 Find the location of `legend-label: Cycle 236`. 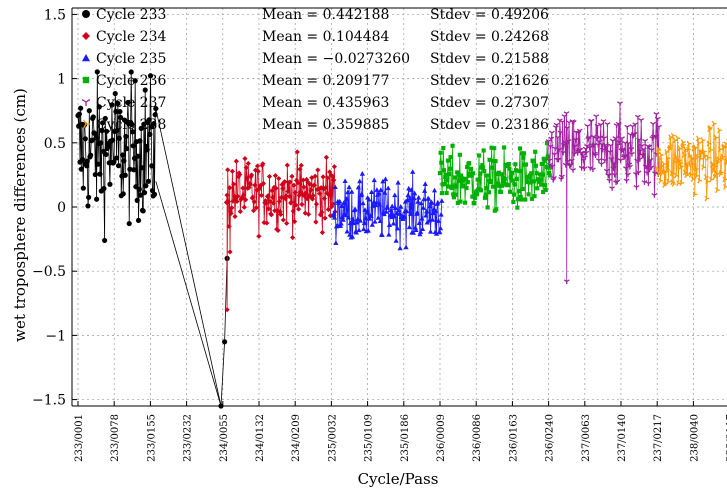

legend-label: Cycle 236 is located at coordinates (131, 81).